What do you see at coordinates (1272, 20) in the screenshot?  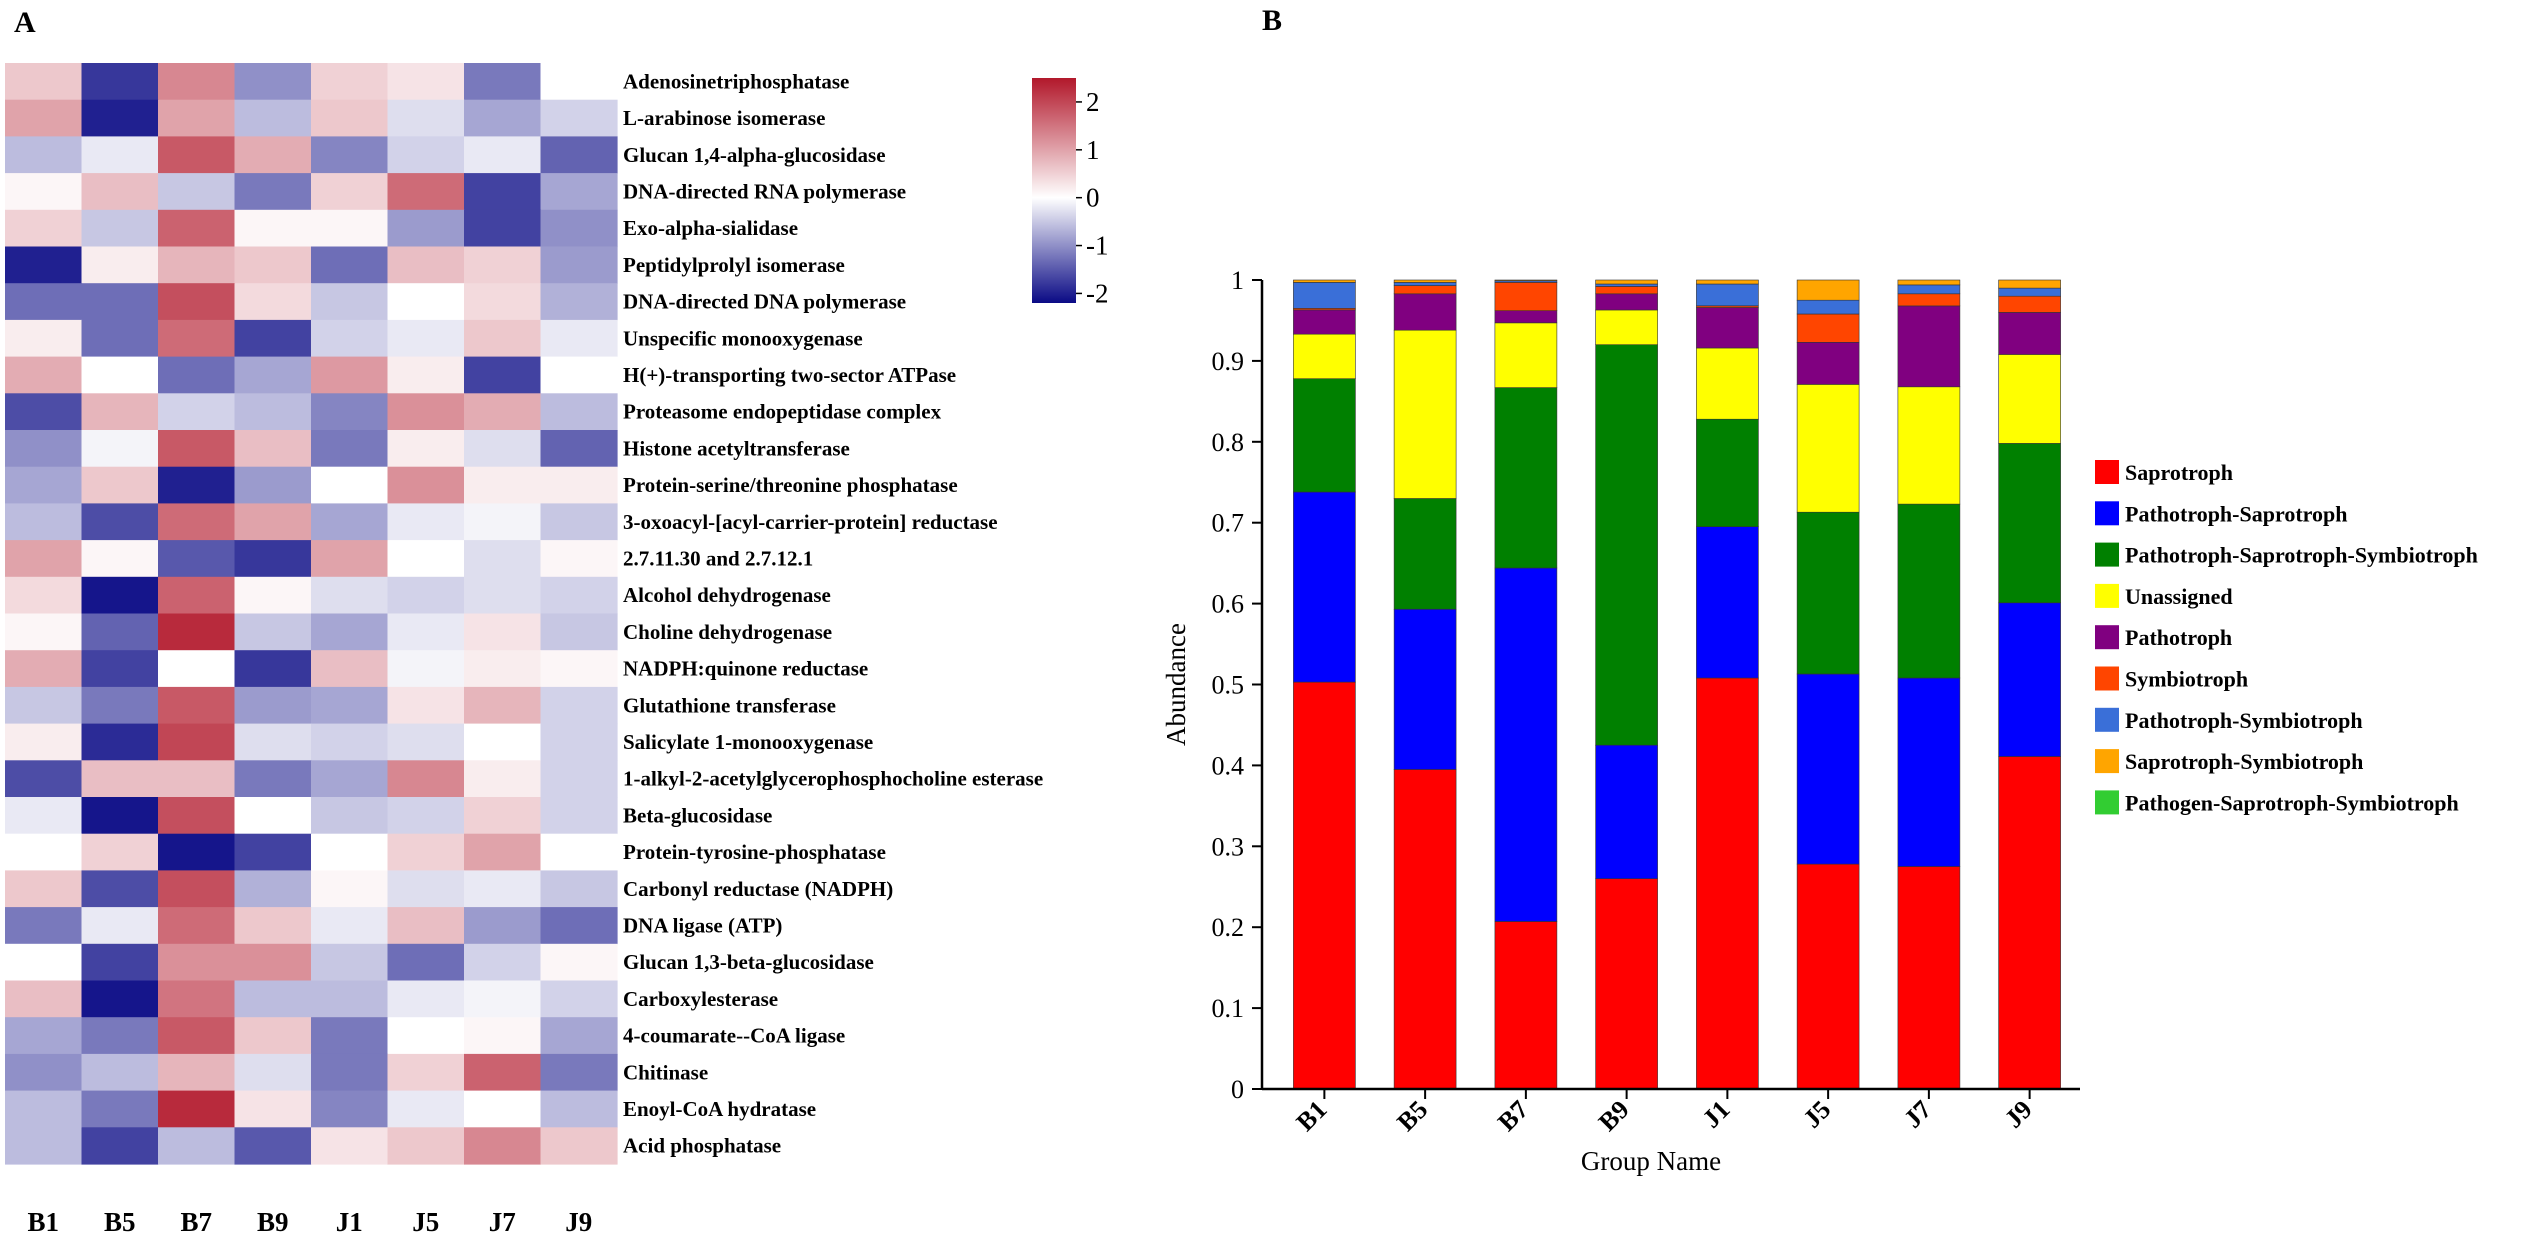 I see `panel-b-label: B` at bounding box center [1272, 20].